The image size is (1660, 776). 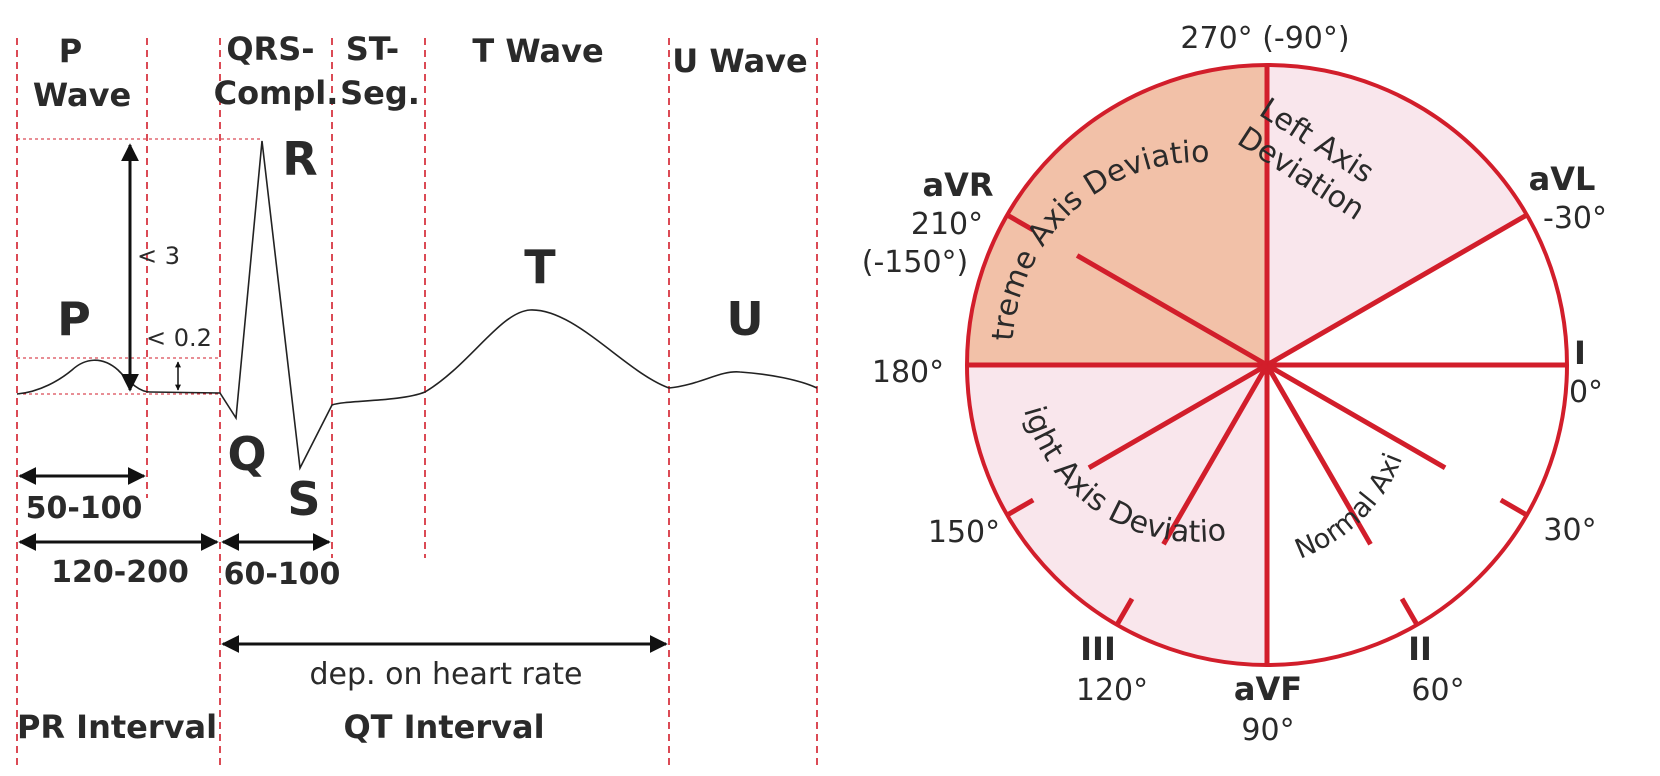 What do you see at coordinates (443, 727) in the screenshot?
I see `qt-interval-label: QT Interval` at bounding box center [443, 727].